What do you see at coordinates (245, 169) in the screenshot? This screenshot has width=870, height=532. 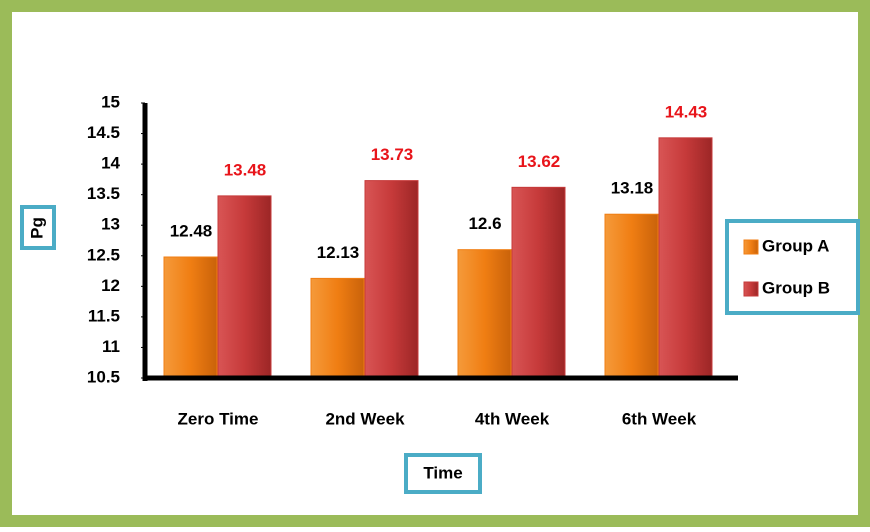 I see `data-label: 13.48` at bounding box center [245, 169].